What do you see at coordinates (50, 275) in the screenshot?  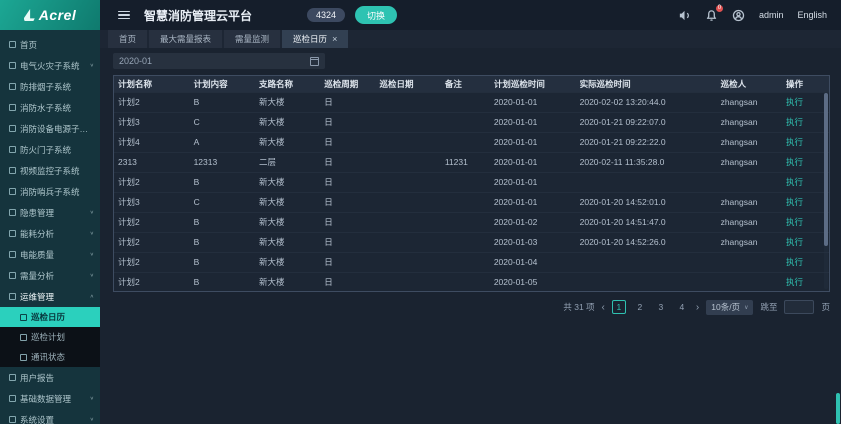 I see `sidebar-item-demand-analysis: 需量分析 ∨` at bounding box center [50, 275].